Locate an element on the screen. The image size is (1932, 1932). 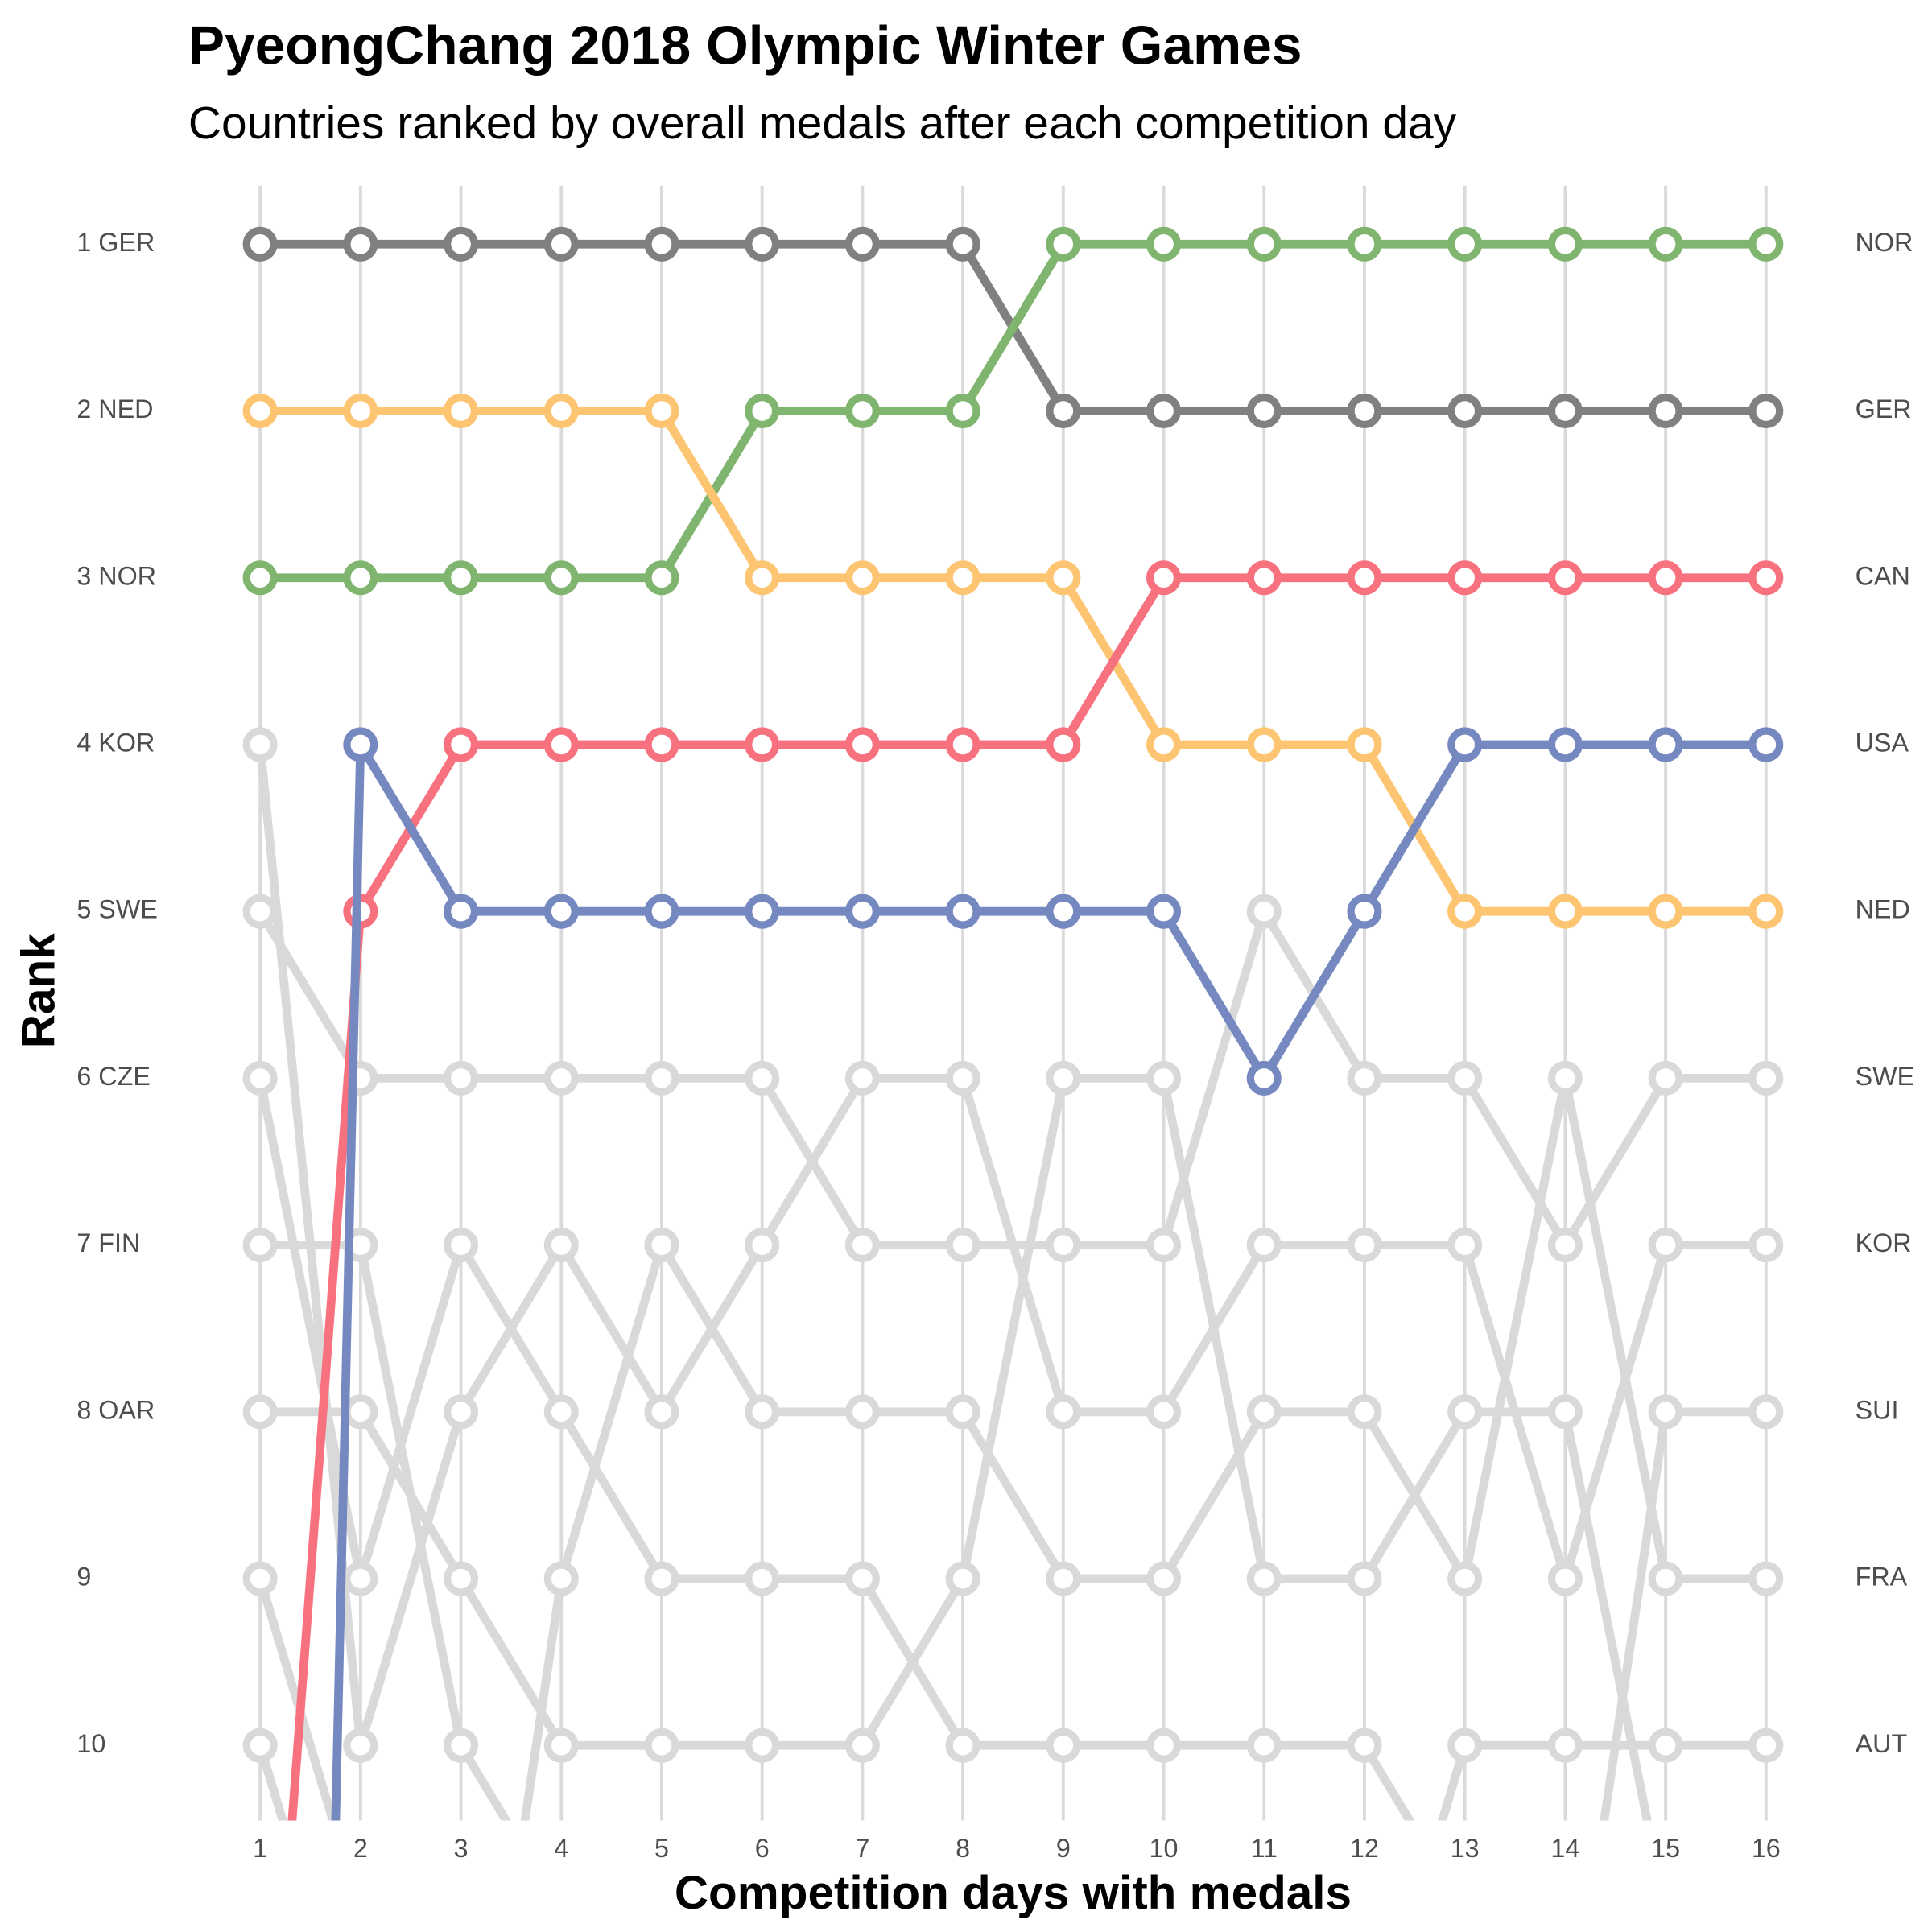
chart-title: PyeongChang 2018 Olympic Winter Games is located at coordinates (745, 45).